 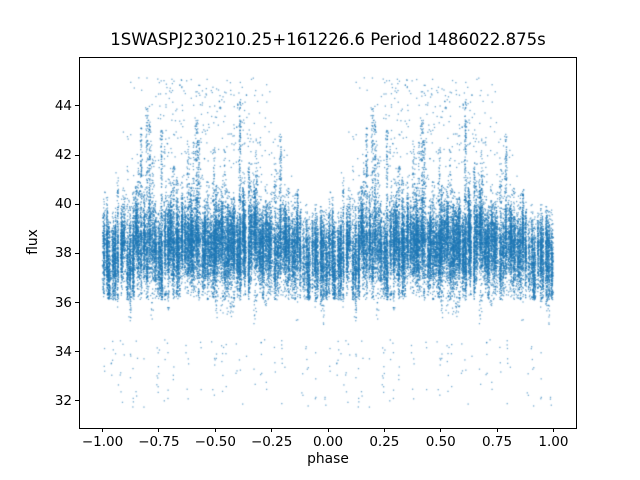 What do you see at coordinates (63, 253) in the screenshot?
I see `y-tick-label: 38` at bounding box center [63, 253].